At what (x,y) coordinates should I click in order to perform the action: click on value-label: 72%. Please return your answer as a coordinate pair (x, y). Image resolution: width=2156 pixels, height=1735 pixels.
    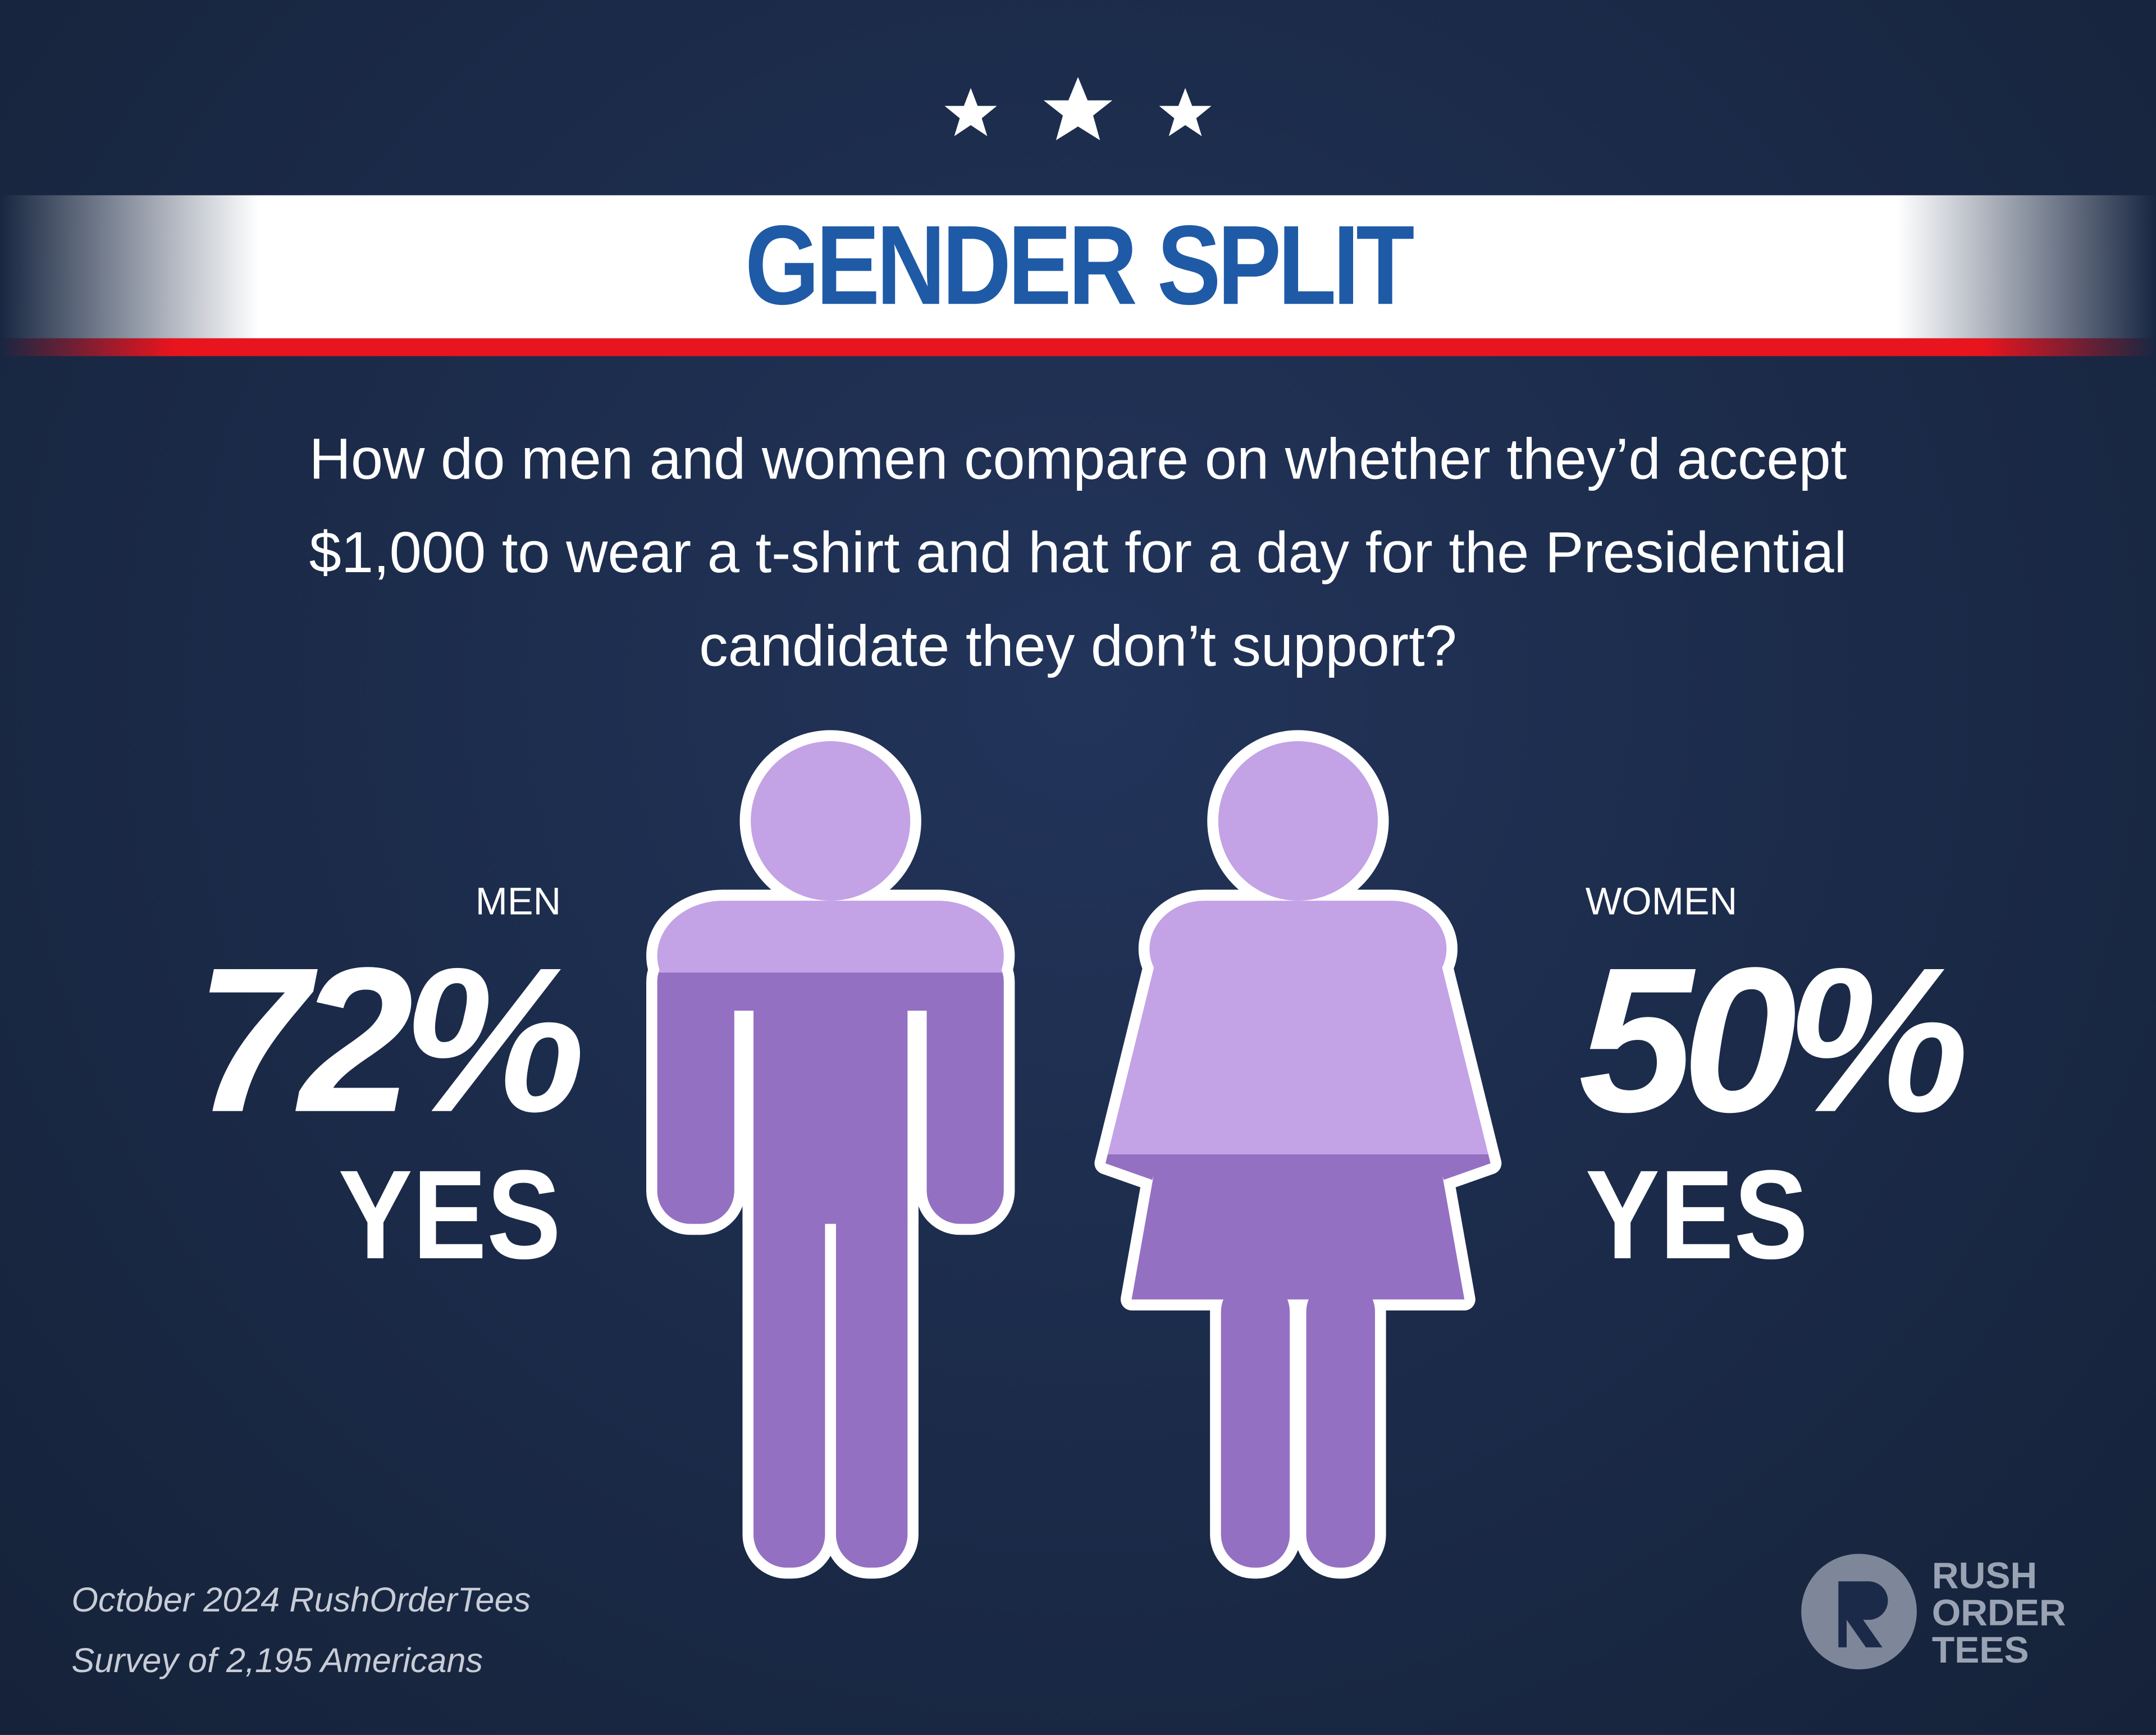
    Looking at the image, I should click on (390, 1040).